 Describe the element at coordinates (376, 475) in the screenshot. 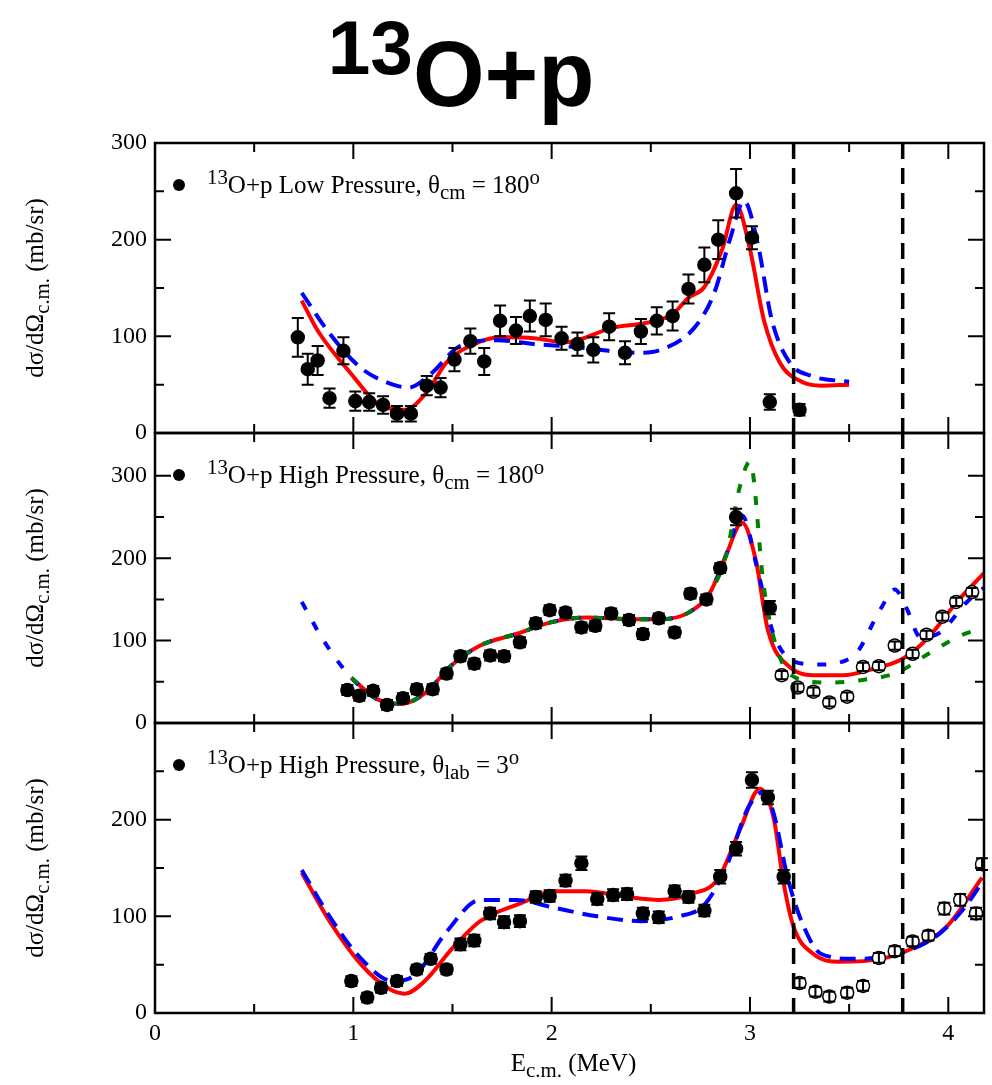

I see `legend-label: $^{13}$O+p High Pressure, θ$_{cm}$ = 180$^{o}$` at that location.